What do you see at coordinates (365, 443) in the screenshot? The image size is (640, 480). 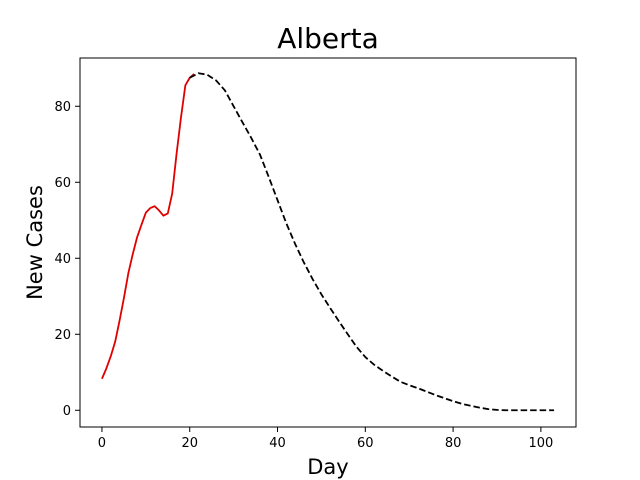 I see `x-tick-label: 60` at bounding box center [365, 443].